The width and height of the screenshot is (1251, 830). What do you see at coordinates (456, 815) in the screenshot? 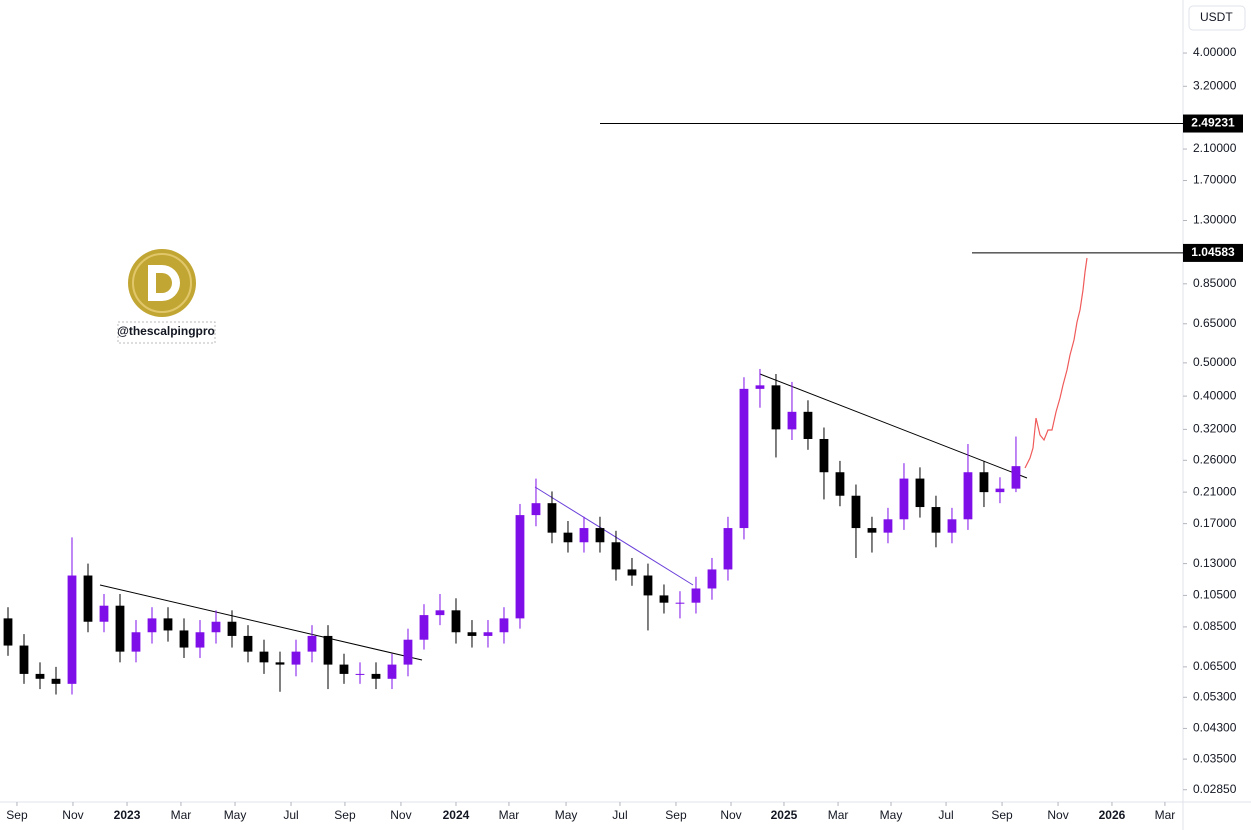
I see `x-tick-label: 2024` at bounding box center [456, 815].